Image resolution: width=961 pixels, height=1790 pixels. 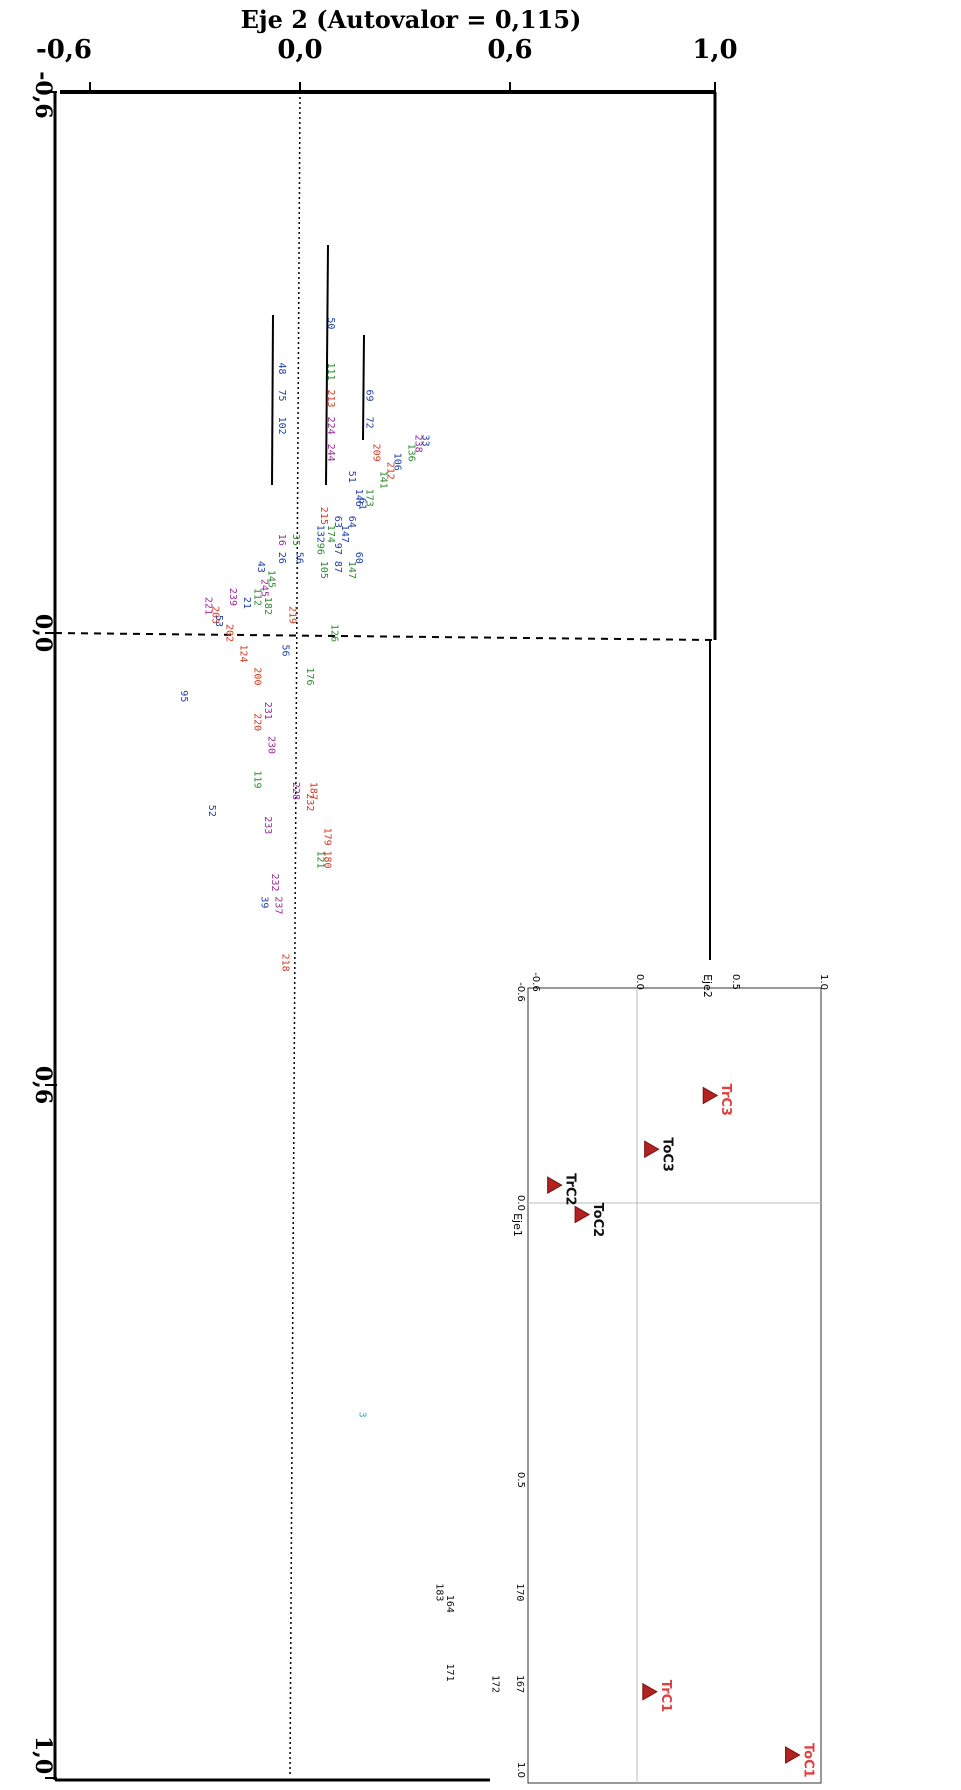 I want to click on data-point-label: 228, so click(x=295, y=791).